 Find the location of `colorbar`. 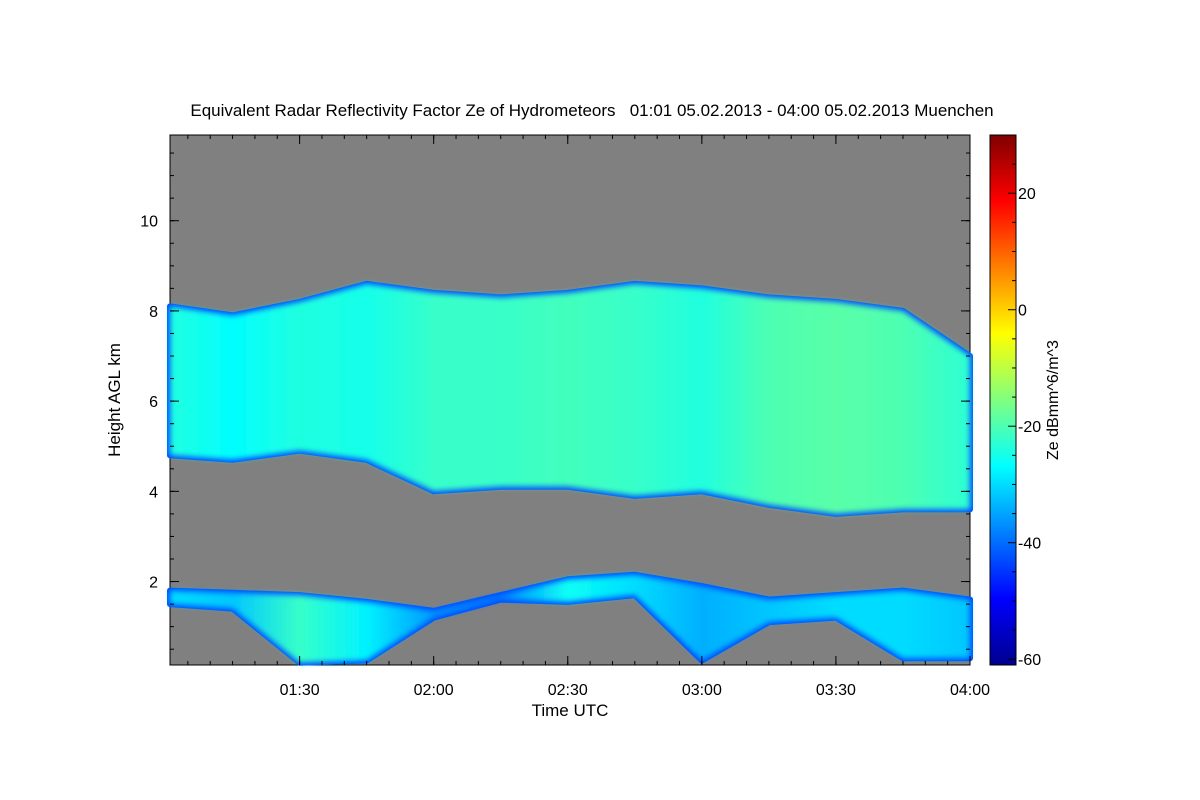

colorbar is located at coordinates (1003, 400).